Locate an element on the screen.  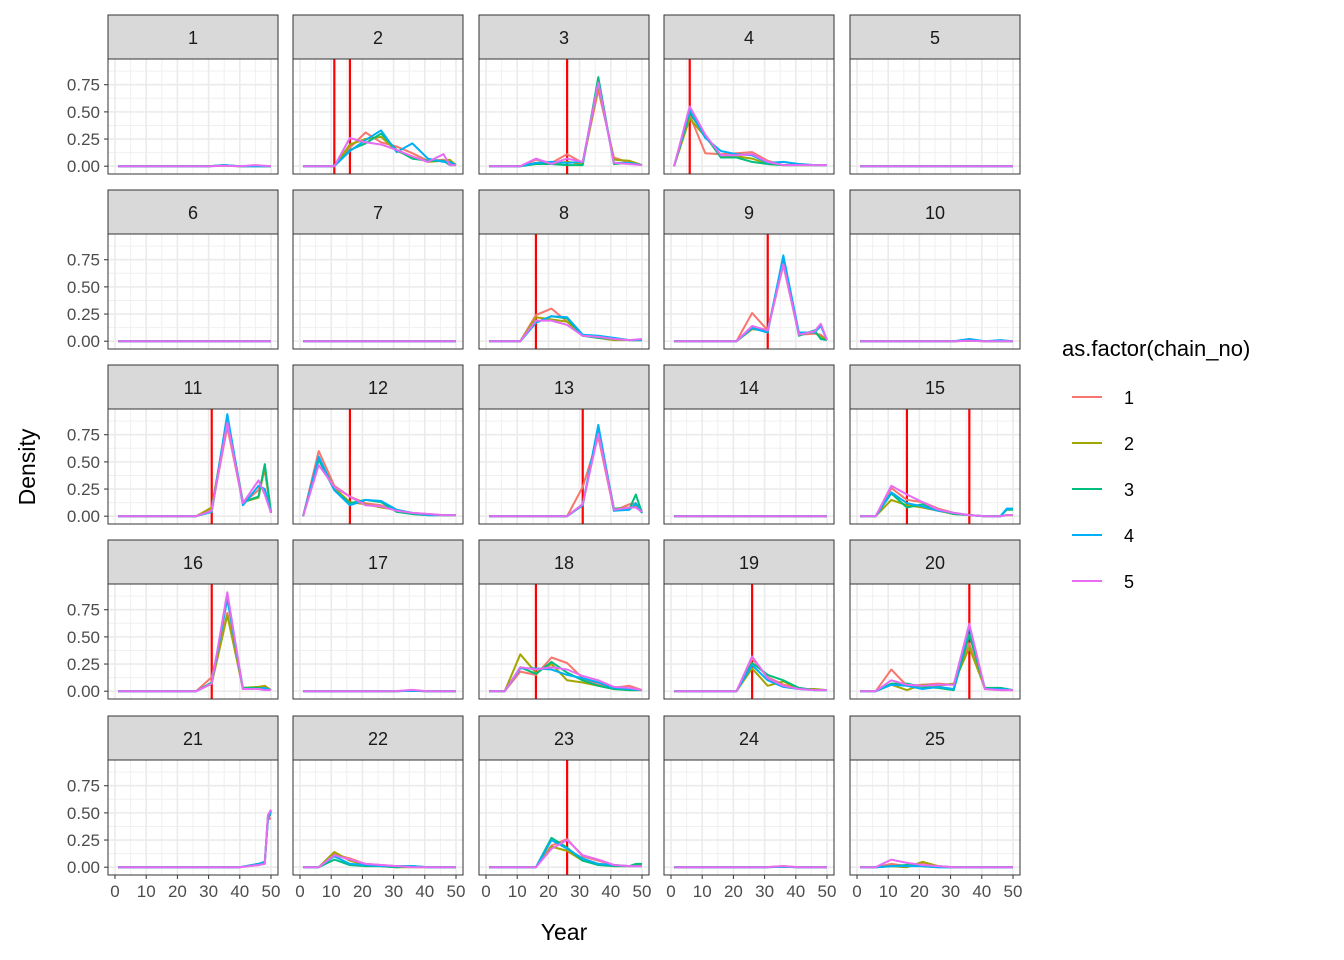
facet-strip-label: 7 is located at coordinates (378, 213).